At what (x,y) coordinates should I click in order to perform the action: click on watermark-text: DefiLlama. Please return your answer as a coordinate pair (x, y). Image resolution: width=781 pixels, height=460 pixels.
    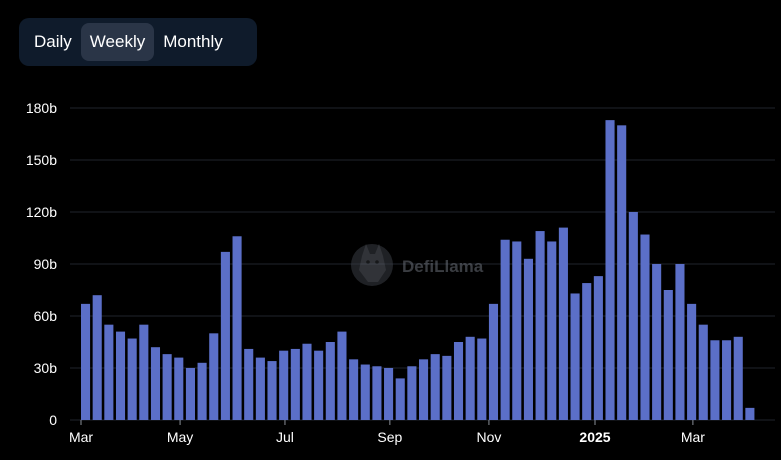
    Looking at the image, I should click on (443, 266).